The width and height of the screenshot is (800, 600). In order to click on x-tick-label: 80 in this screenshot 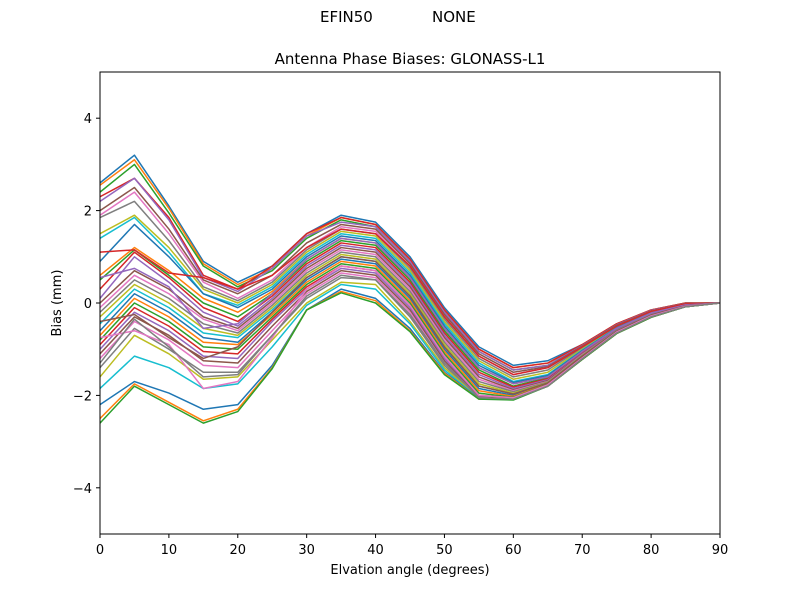, I will do `click(651, 550)`.